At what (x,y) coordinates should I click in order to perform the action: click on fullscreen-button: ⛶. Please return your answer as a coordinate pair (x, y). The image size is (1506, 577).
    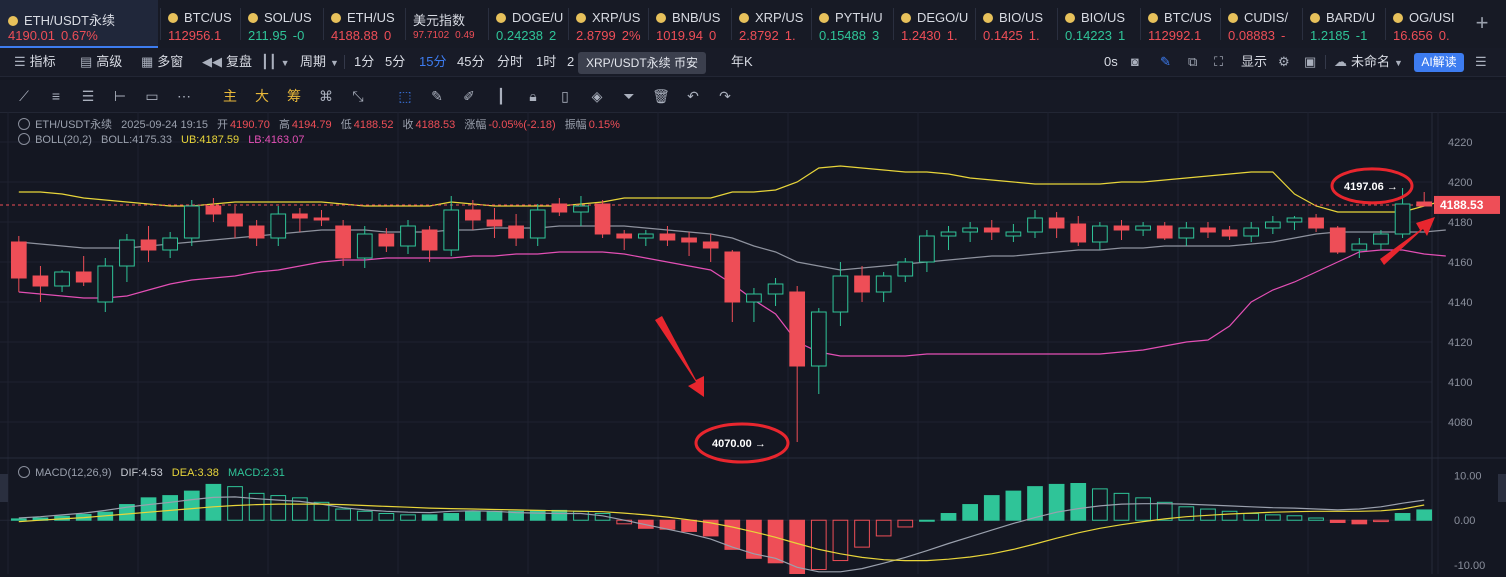
    Looking at the image, I should click on (1220, 62).